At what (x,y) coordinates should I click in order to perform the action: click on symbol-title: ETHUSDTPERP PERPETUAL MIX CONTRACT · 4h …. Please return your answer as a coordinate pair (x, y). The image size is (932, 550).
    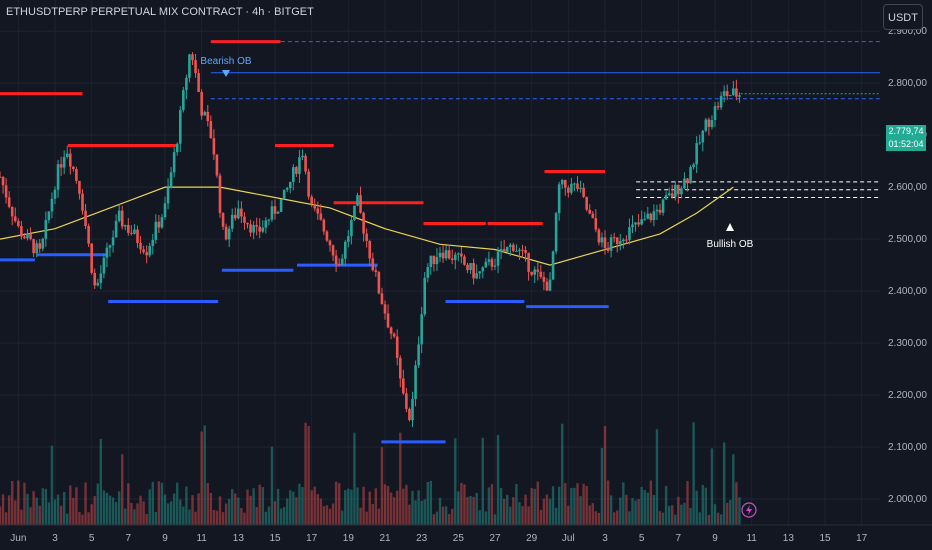
    Looking at the image, I should click on (160, 12).